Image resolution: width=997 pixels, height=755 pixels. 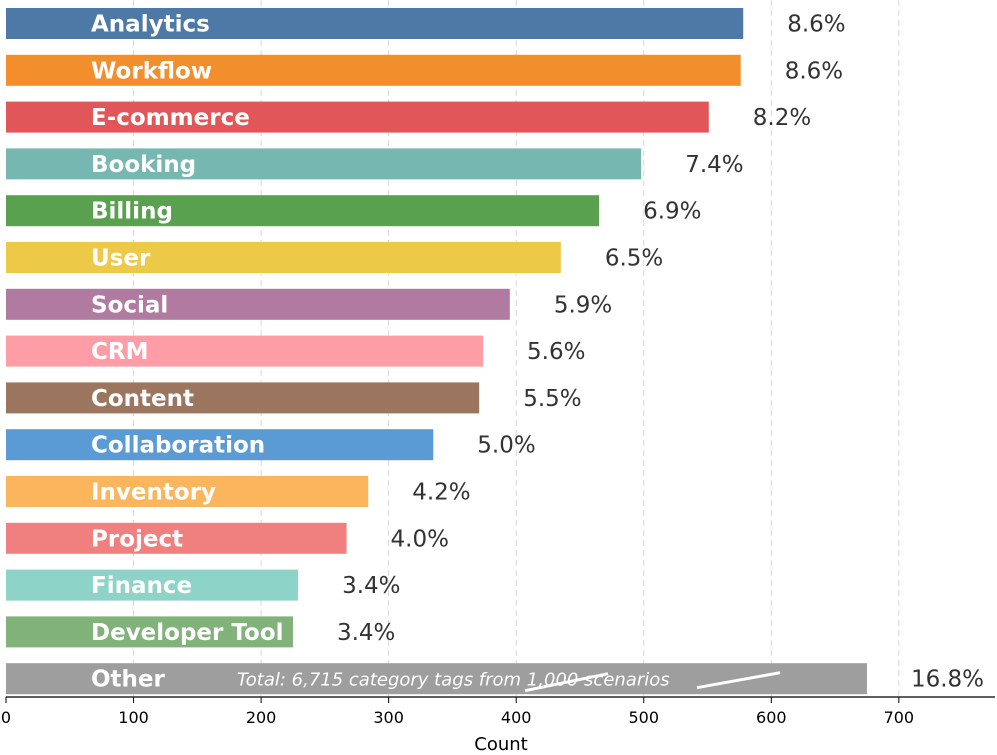 I want to click on bar-category-label: Project, so click(x=137, y=539).